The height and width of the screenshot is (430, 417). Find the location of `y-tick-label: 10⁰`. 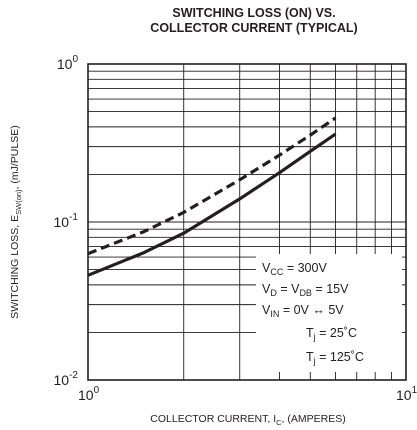

y-tick-label: 10⁰ is located at coordinates (68, 63).